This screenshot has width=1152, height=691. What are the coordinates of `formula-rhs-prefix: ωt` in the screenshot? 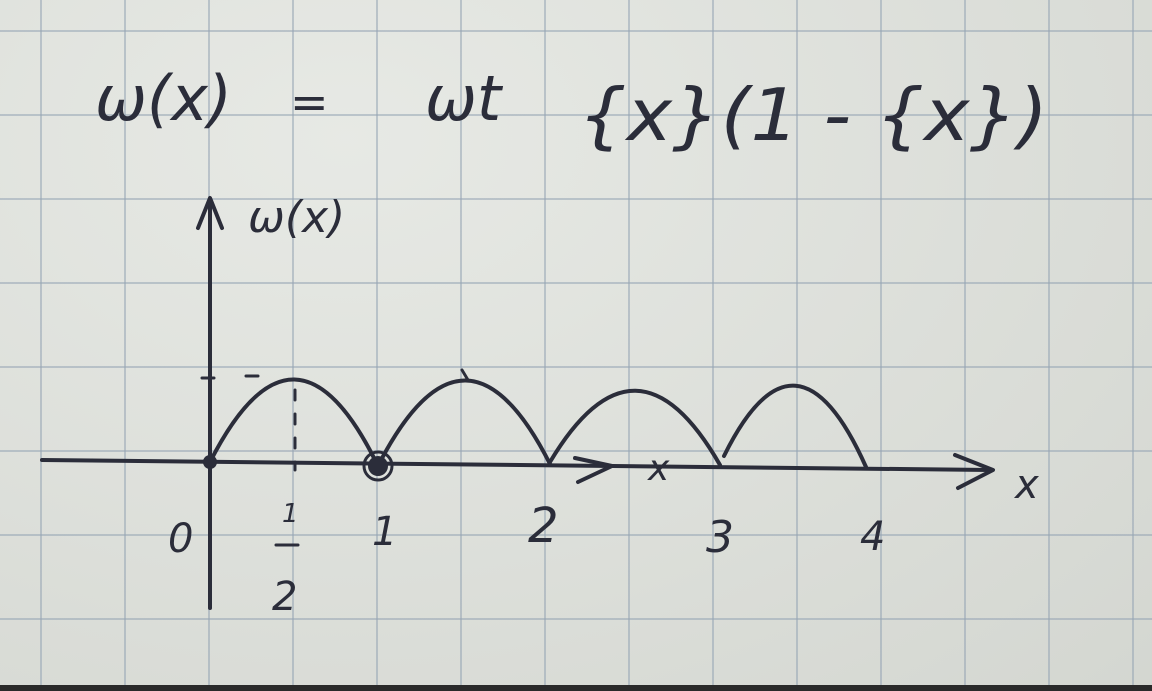 It's located at (464, 98).